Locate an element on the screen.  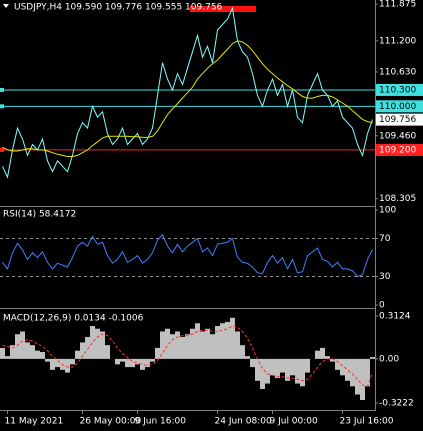
x-tick-label: 9 Jun 16:00 is located at coordinates (161, 422).